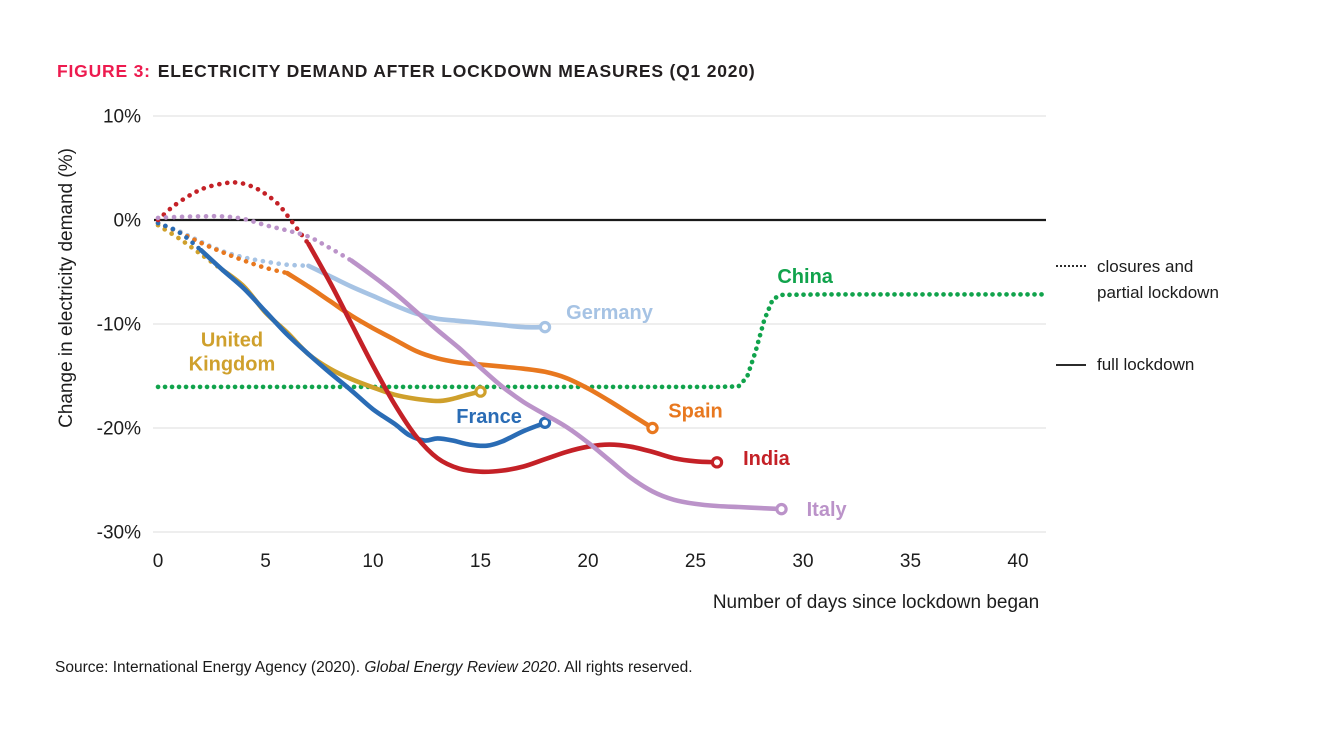 This screenshot has width=1326, height=741. I want to click on series-united-kingdom-end-marker, so click(480, 391).